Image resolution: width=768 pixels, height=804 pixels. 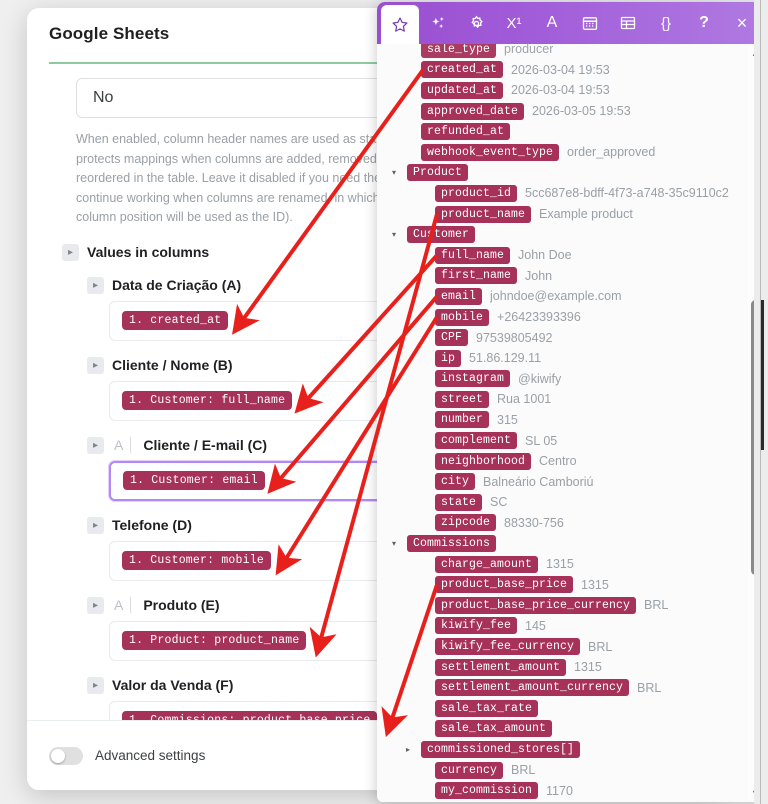 I want to click on json-tree-row: settlement_amount 1315, so click(x=564, y=667).